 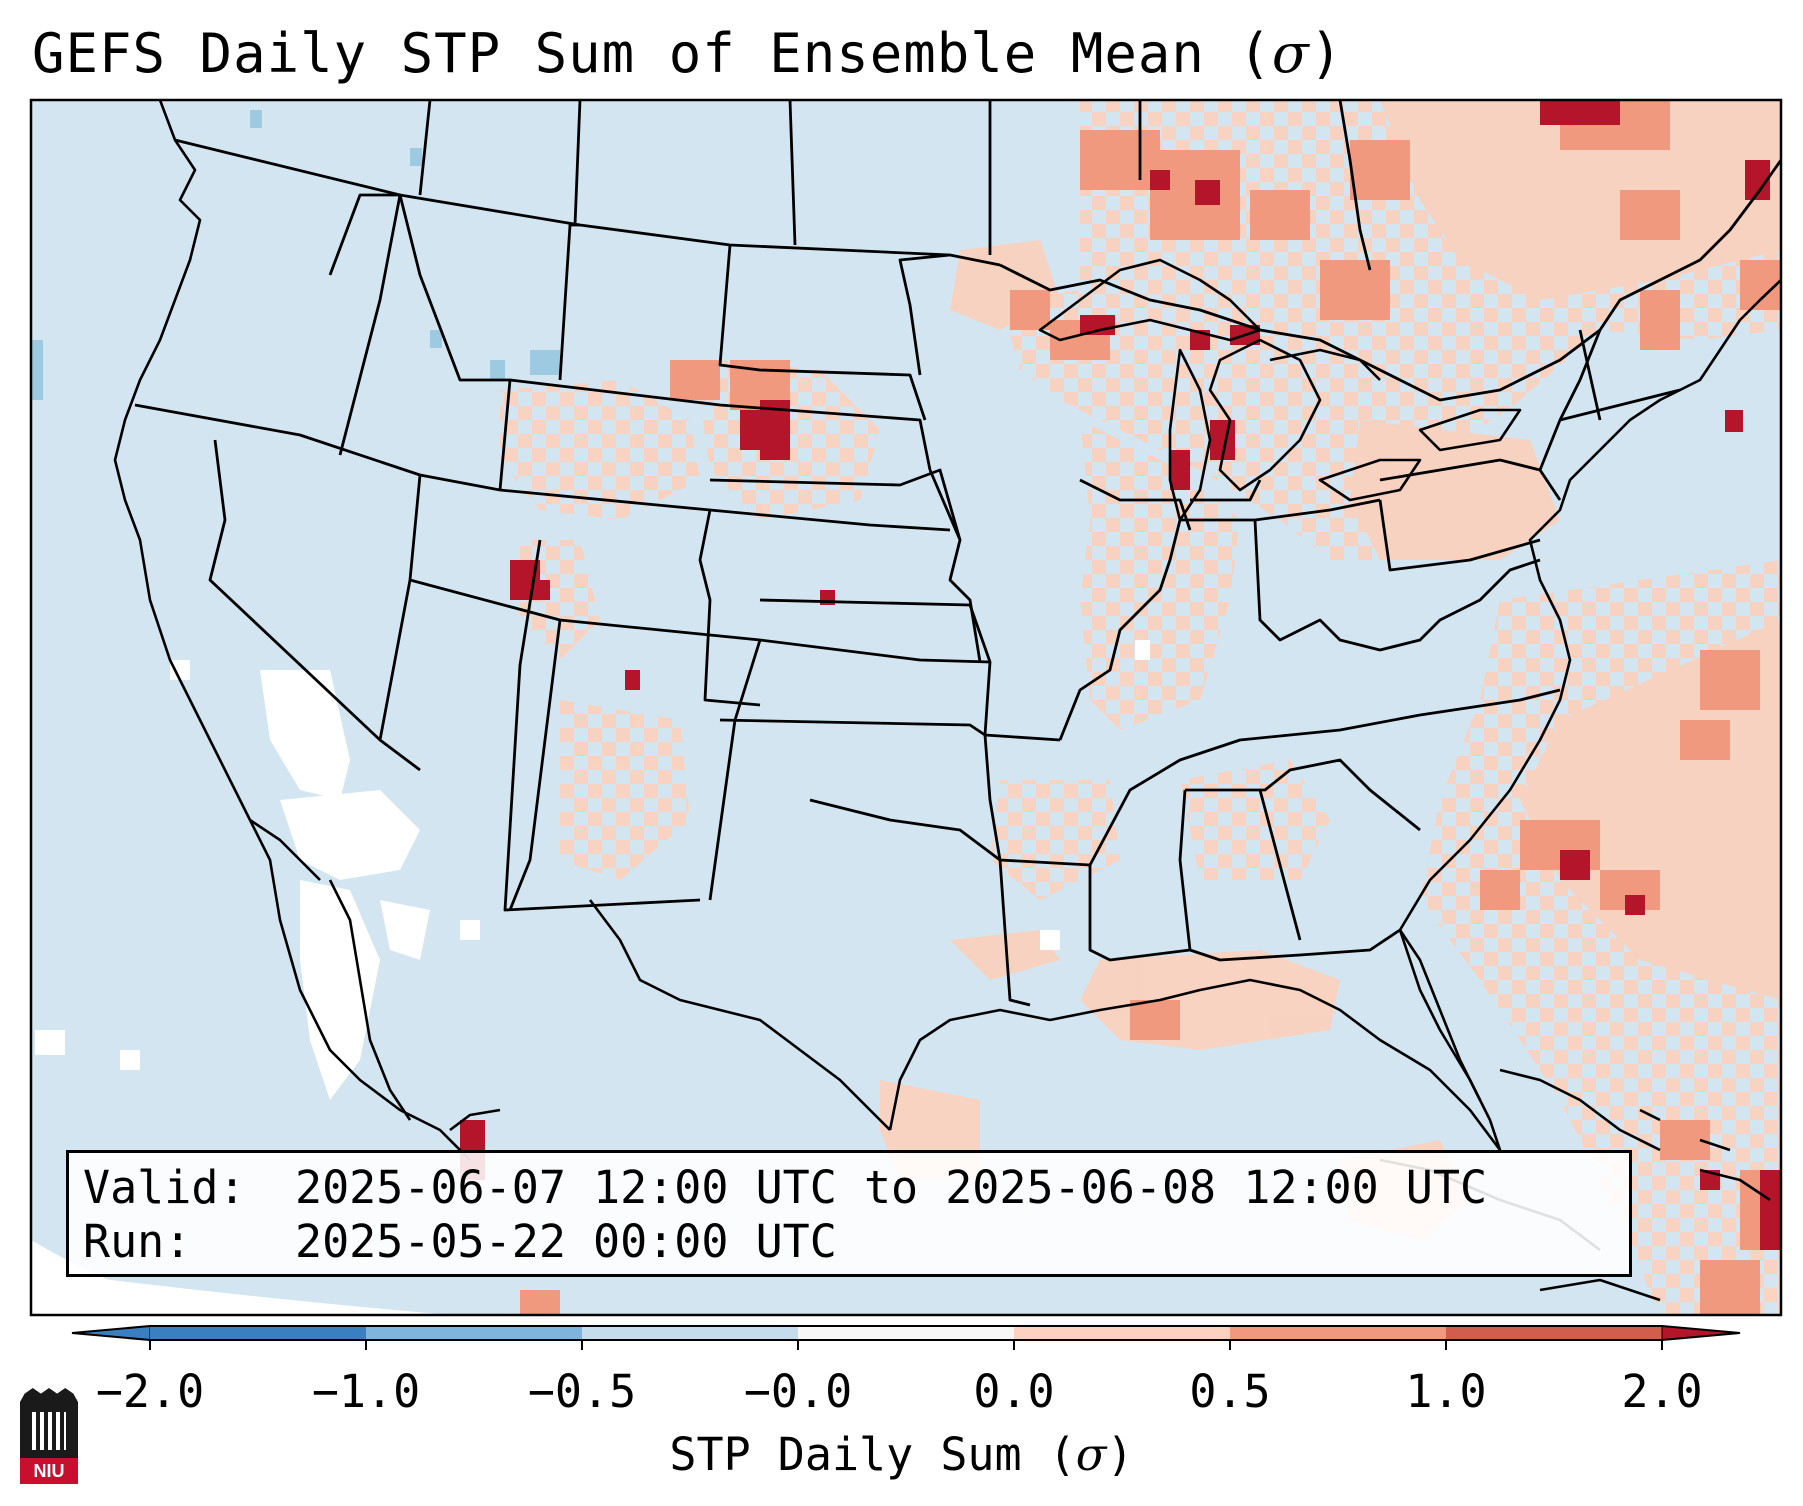 What do you see at coordinates (798, 1391) in the screenshot?
I see `colorbar-tick-label: −0.0` at bounding box center [798, 1391].